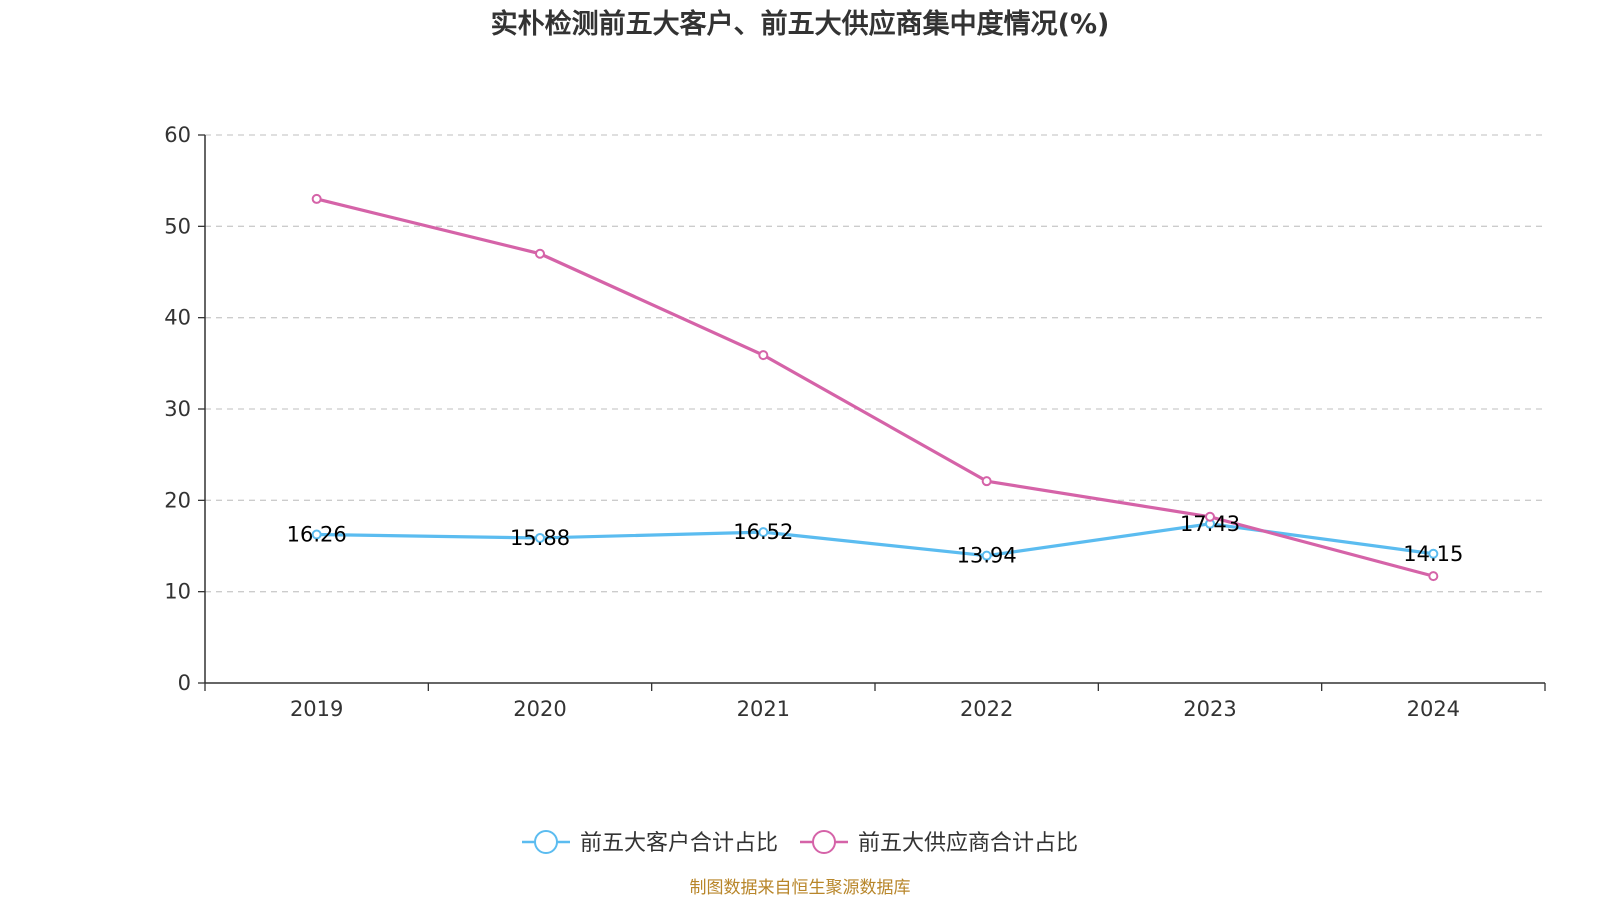 The height and width of the screenshot is (900, 1600). I want to click on legend-label: 前五大供应商合计占比, so click(968, 843).